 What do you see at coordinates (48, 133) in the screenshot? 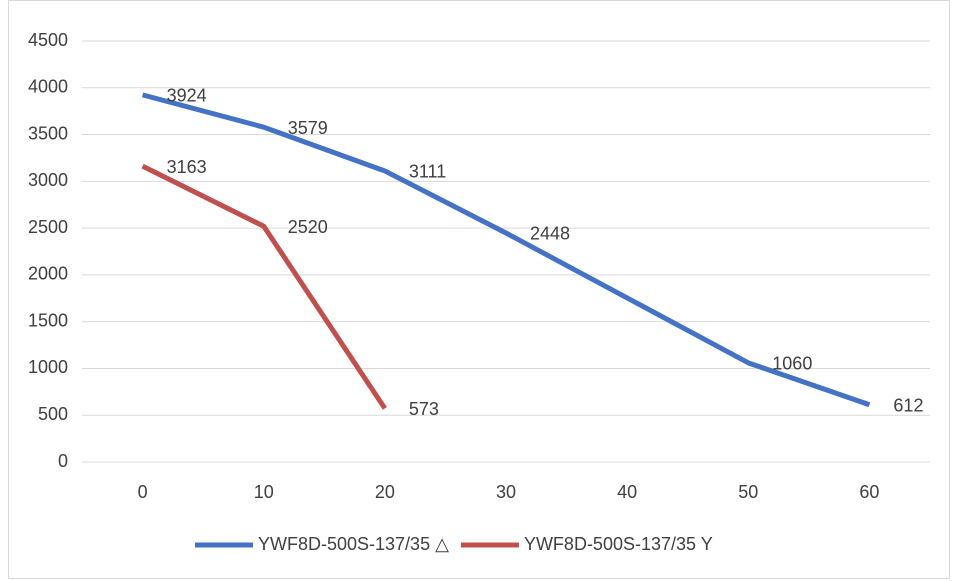
I see `y-tick-label: 3500` at bounding box center [48, 133].